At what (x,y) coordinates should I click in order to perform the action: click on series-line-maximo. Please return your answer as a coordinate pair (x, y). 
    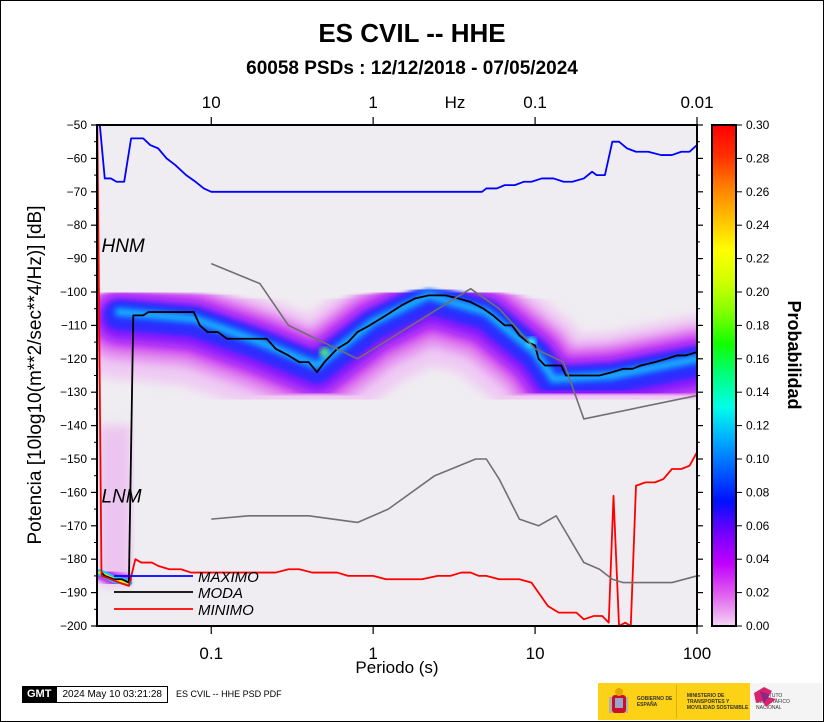
    Looking at the image, I should click on (397, 159).